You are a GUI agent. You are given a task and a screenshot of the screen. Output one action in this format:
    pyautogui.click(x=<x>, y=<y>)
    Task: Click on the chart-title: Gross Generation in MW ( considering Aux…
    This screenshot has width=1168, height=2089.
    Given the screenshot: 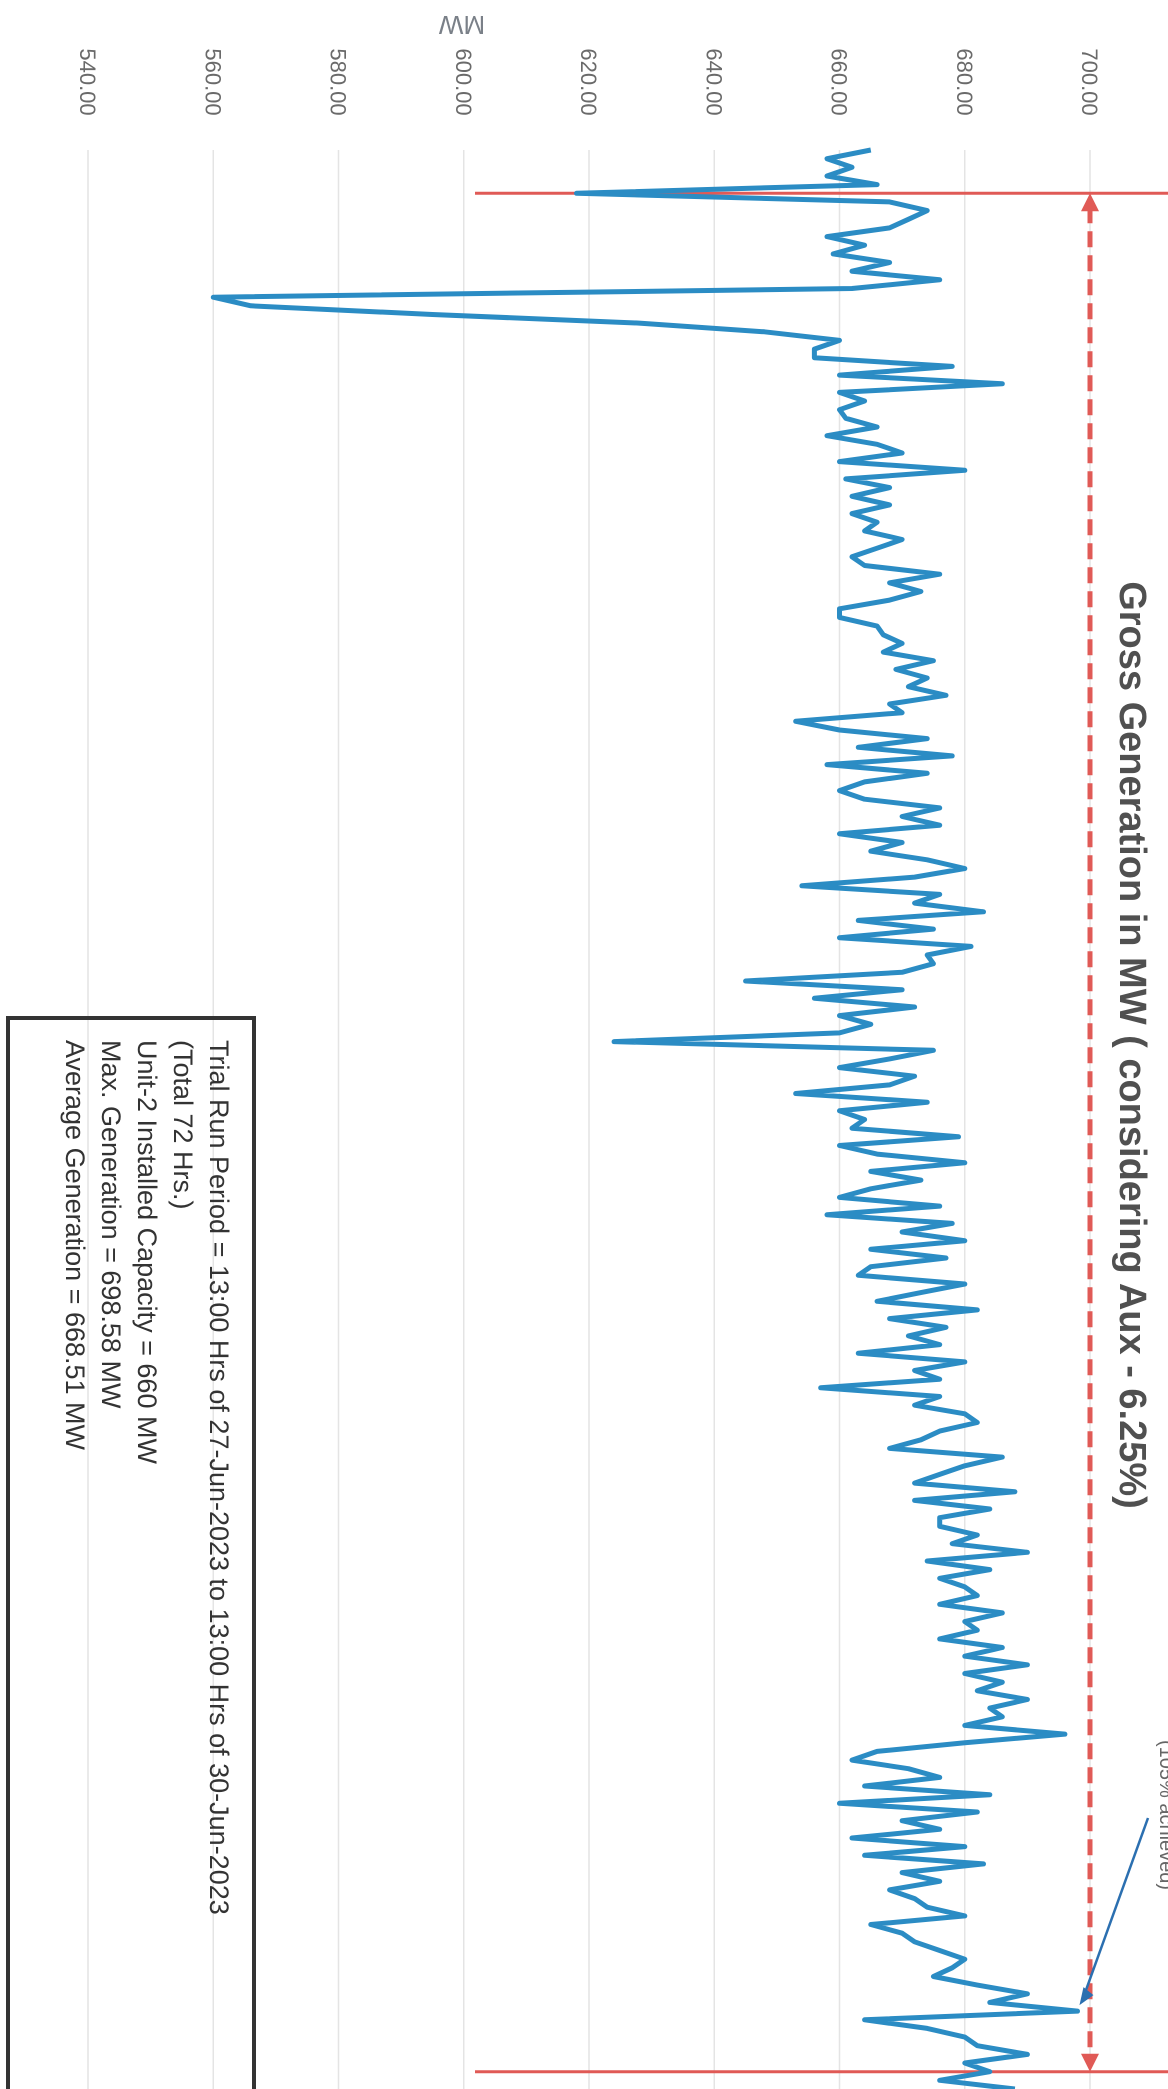 What is the action you would take?
    pyautogui.click(x=1132, y=1045)
    